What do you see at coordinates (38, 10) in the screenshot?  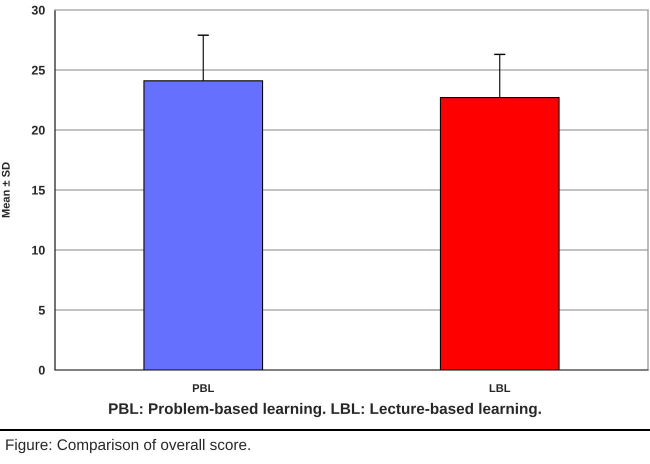 I see `y-tick-label: 30` at bounding box center [38, 10].